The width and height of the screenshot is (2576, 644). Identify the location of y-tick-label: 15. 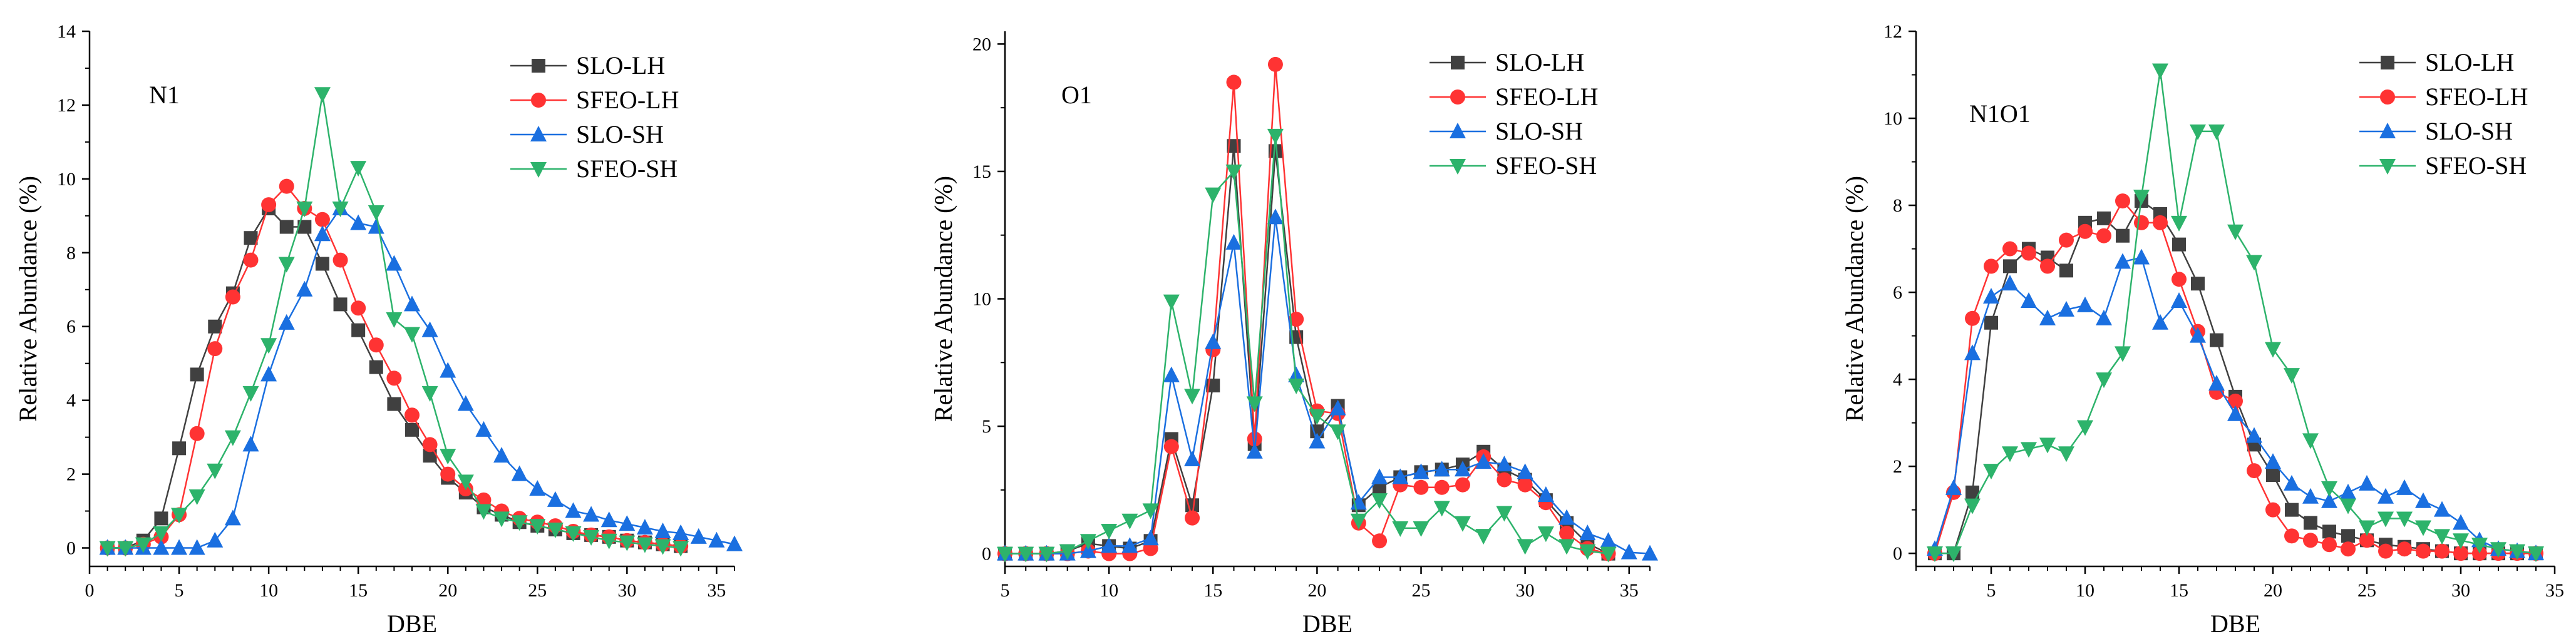
(981, 172).